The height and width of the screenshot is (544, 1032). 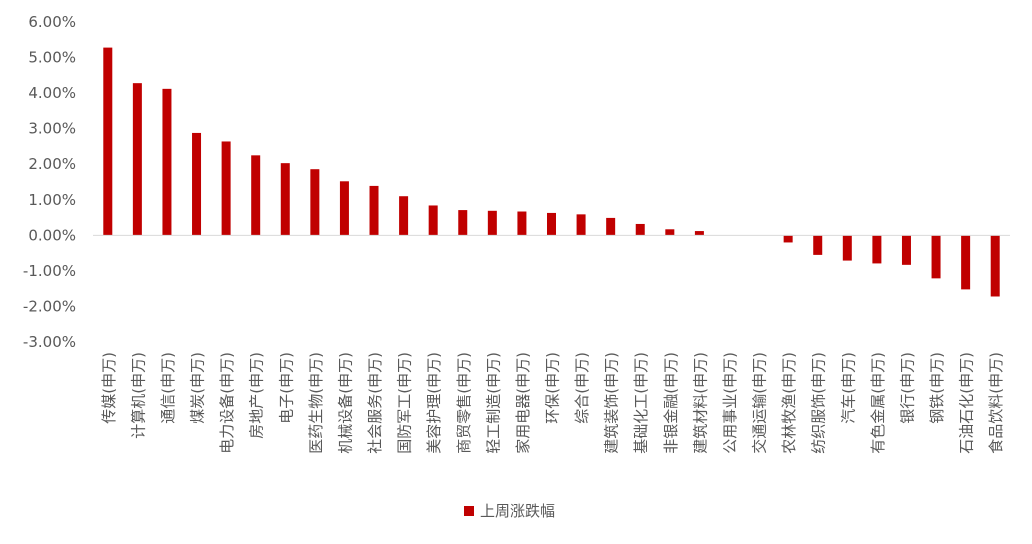 What do you see at coordinates (553, 388) in the screenshot?
I see `x-tick-label: 环保(申万)` at bounding box center [553, 388].